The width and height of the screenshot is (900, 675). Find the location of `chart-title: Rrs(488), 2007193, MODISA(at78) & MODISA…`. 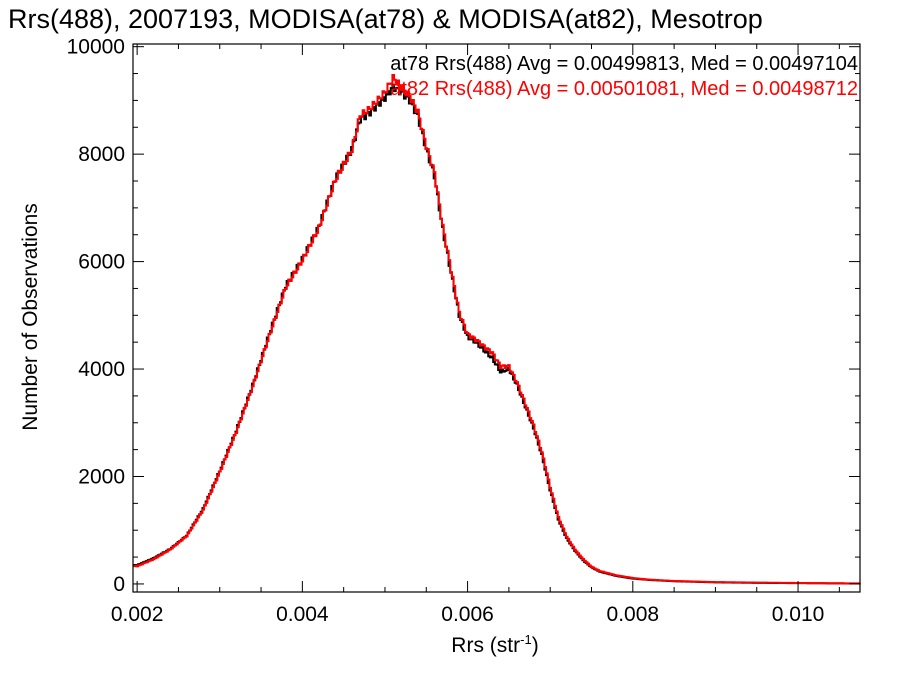

chart-title: Rrs(488), 2007193, MODISA(at78) & MODISA… is located at coordinates (385, 19).